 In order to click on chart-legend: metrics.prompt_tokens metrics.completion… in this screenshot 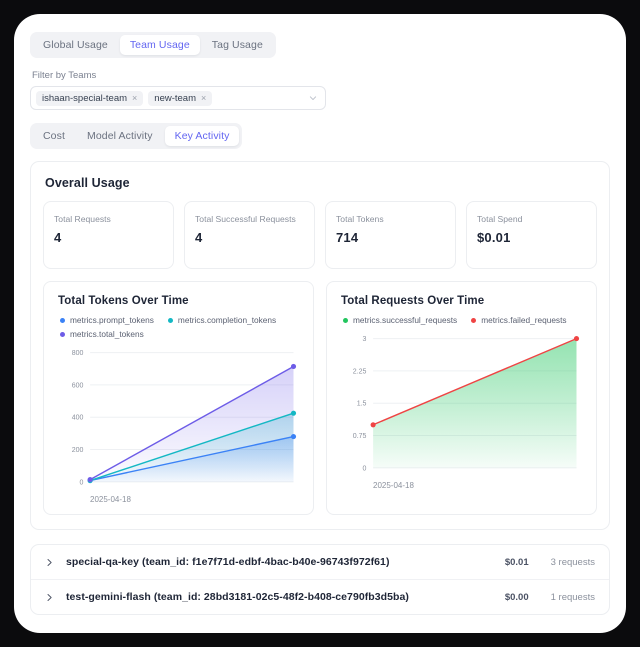, I will do `click(181, 327)`.